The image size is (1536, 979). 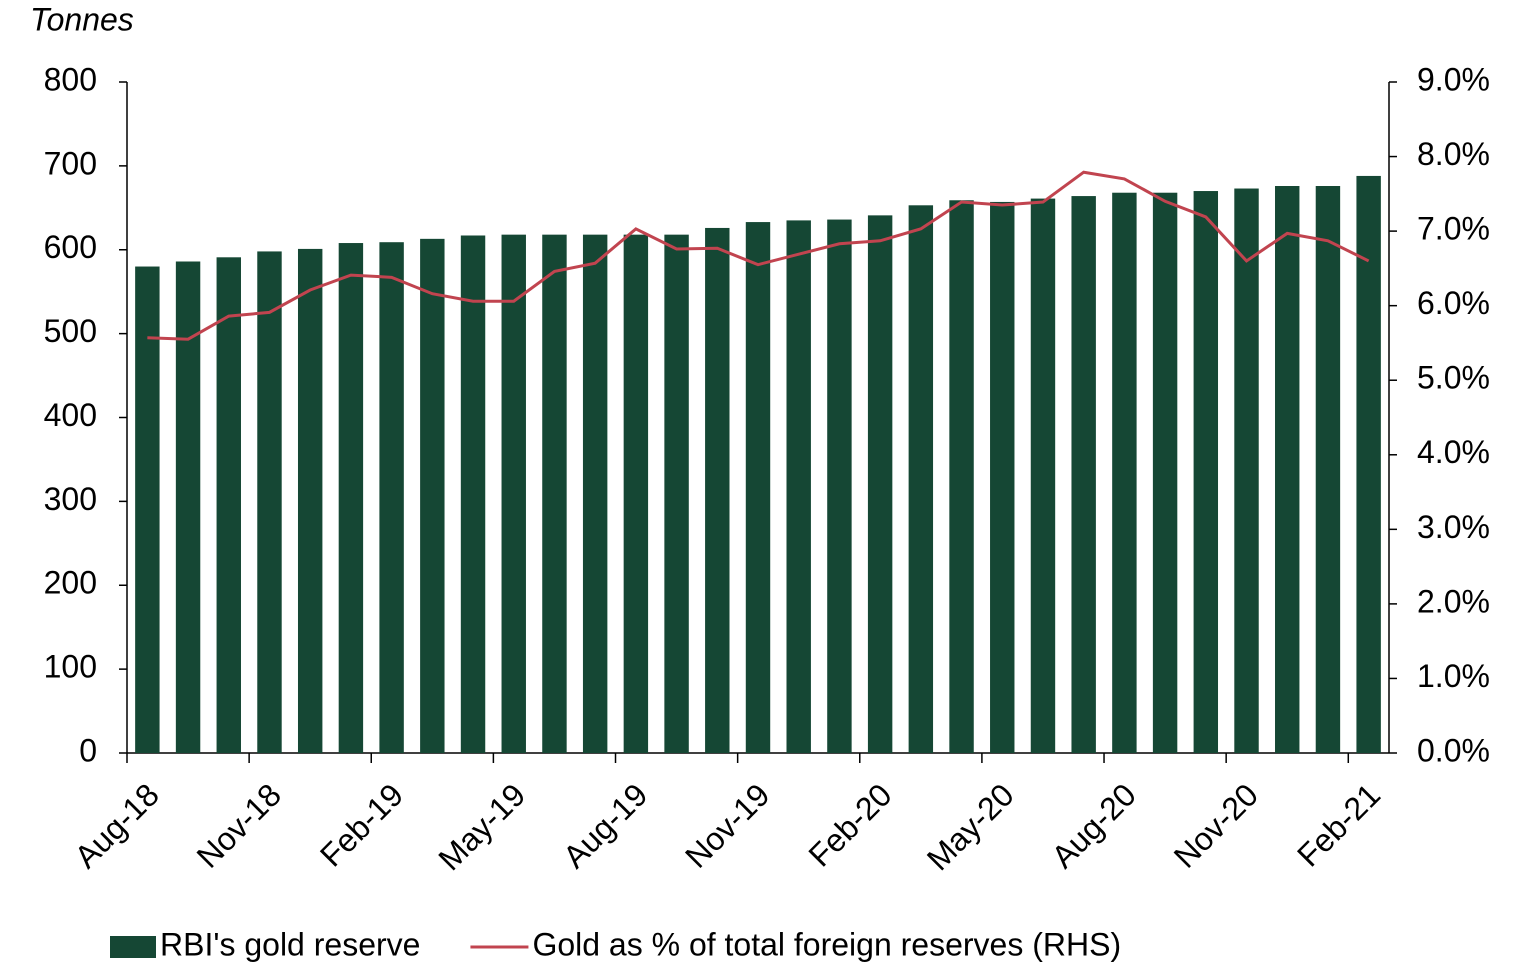 What do you see at coordinates (82, 19) in the screenshot?
I see `y-axis-label: Tonnes` at bounding box center [82, 19].